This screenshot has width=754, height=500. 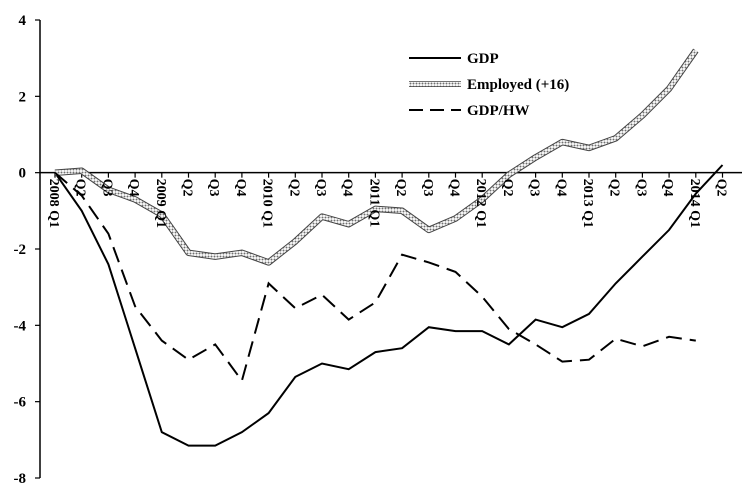 What do you see at coordinates (267, 203) in the screenshot?
I see `x-tick-label: 2010 Q1` at bounding box center [267, 203].